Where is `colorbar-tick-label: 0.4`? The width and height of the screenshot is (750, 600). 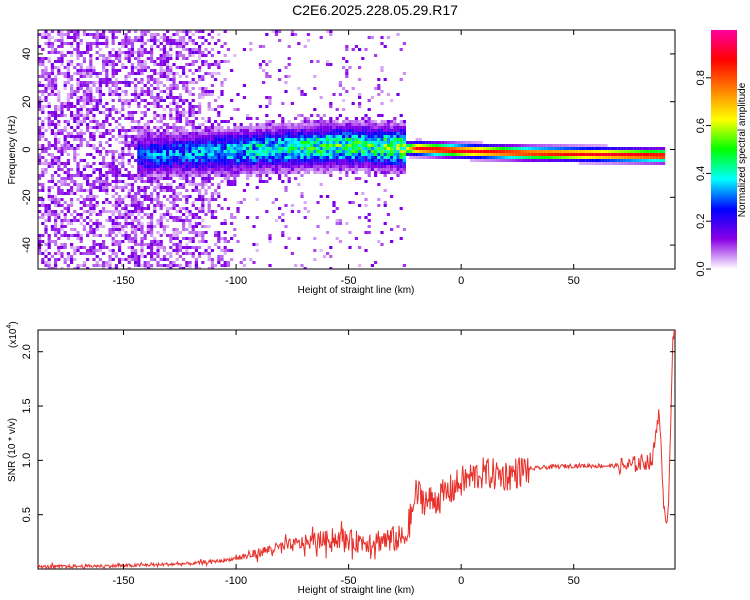 colorbar-tick-label: 0.4 is located at coordinates (701, 173).